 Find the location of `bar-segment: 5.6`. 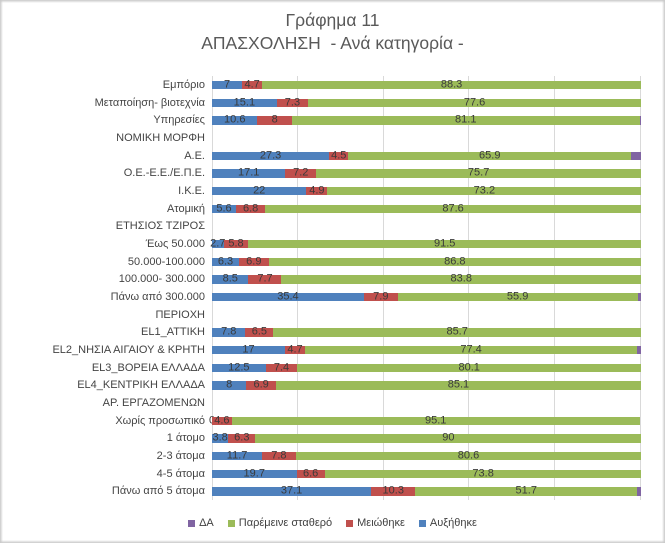

bar-segment: 5.6 is located at coordinates (224, 208).